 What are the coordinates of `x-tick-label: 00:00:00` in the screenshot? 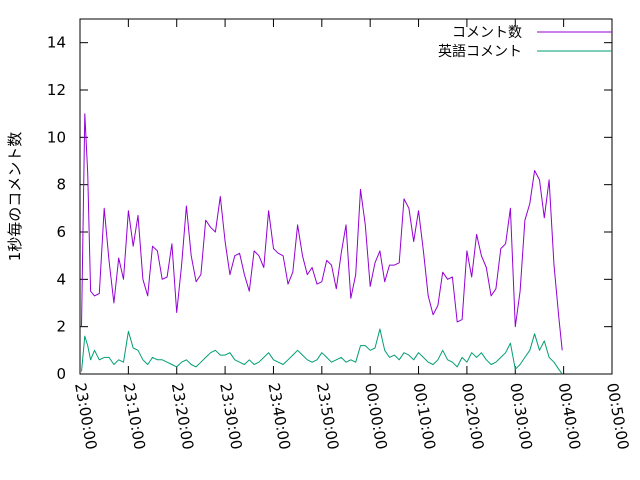 It's located at (375, 416).